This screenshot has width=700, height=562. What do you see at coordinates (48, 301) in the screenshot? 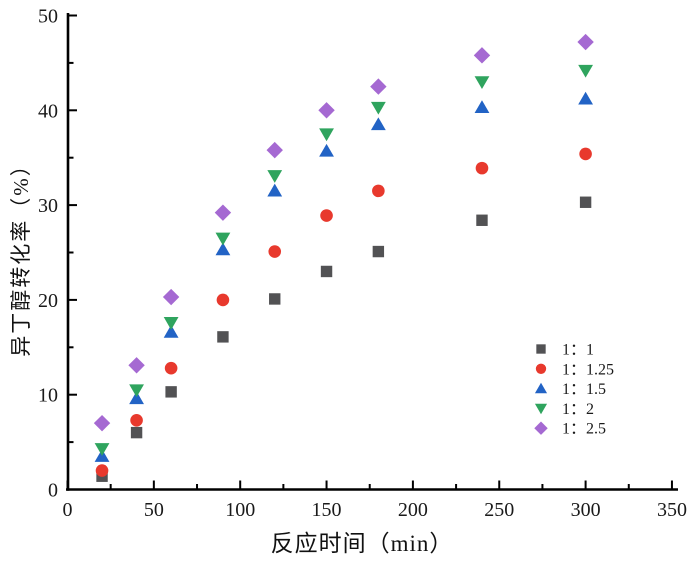
I see `y-tick-label: 20` at bounding box center [48, 301].